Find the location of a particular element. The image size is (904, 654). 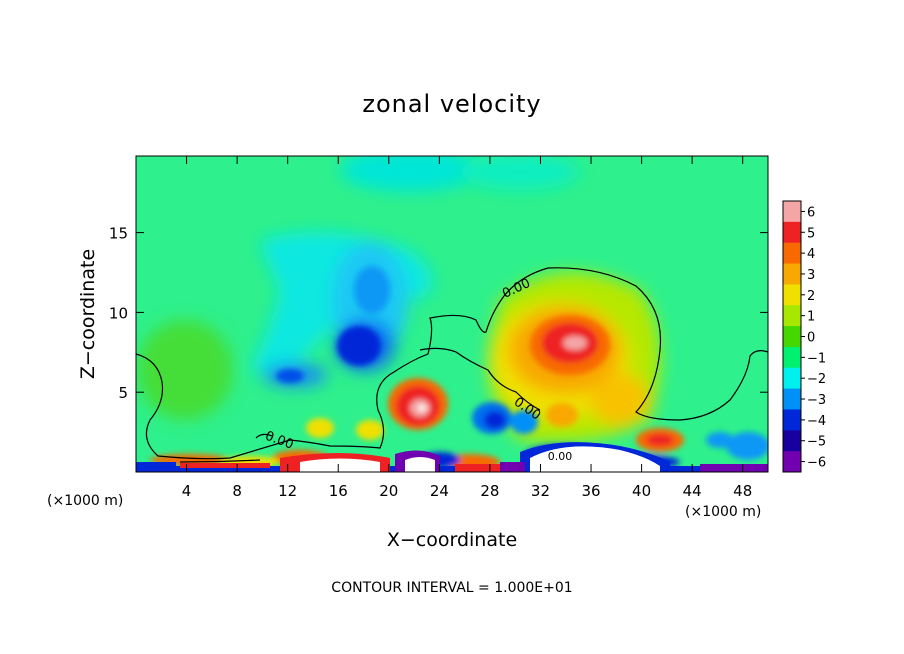

colorbar-label: 3 is located at coordinates (811, 275).